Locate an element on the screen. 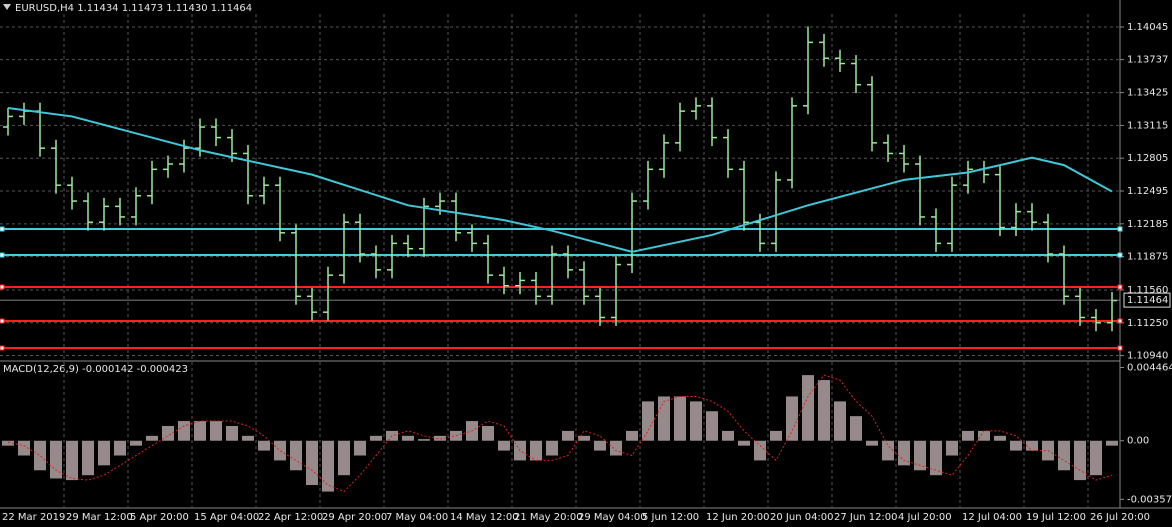 The width and height of the screenshot is (1172, 527). x-tick-label: 29 Apr 20:00 is located at coordinates (354, 517).